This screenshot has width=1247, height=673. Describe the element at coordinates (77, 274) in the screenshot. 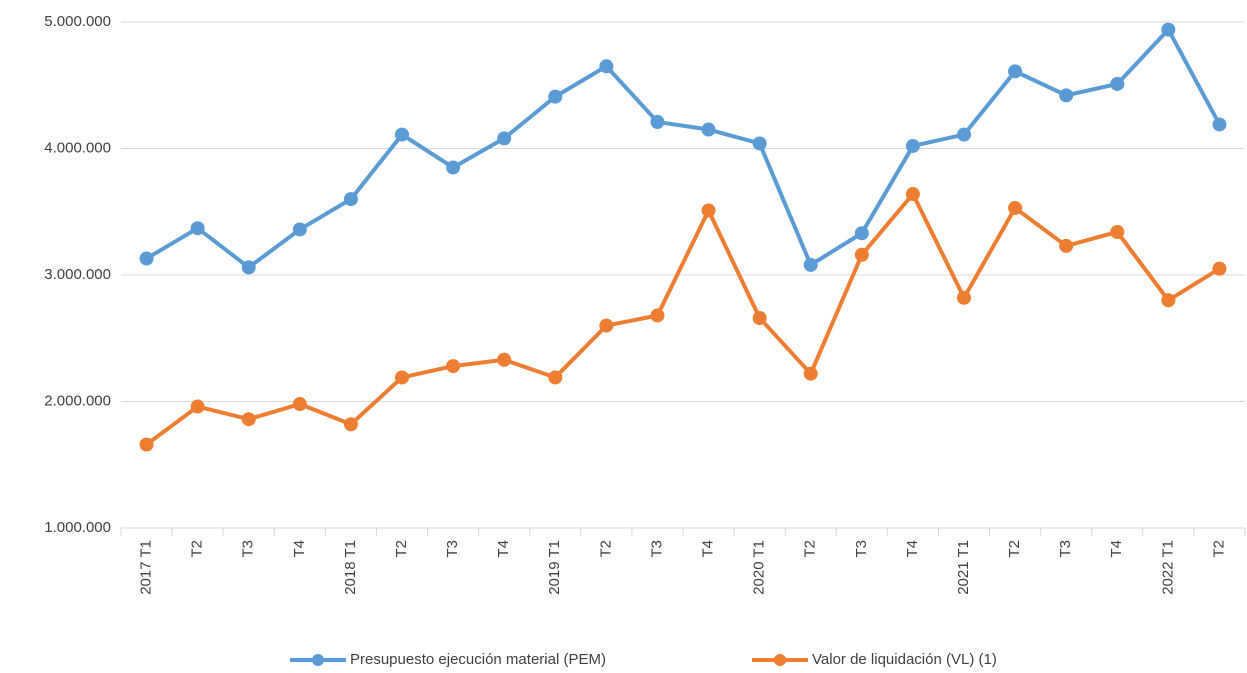

I see `y-tick-label: 3.000.000` at that location.